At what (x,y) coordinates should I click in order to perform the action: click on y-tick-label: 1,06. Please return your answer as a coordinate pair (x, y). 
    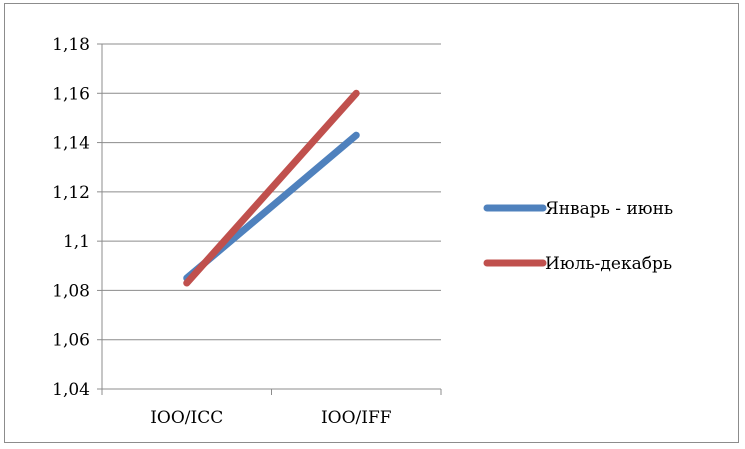
    Looking at the image, I should click on (71, 341).